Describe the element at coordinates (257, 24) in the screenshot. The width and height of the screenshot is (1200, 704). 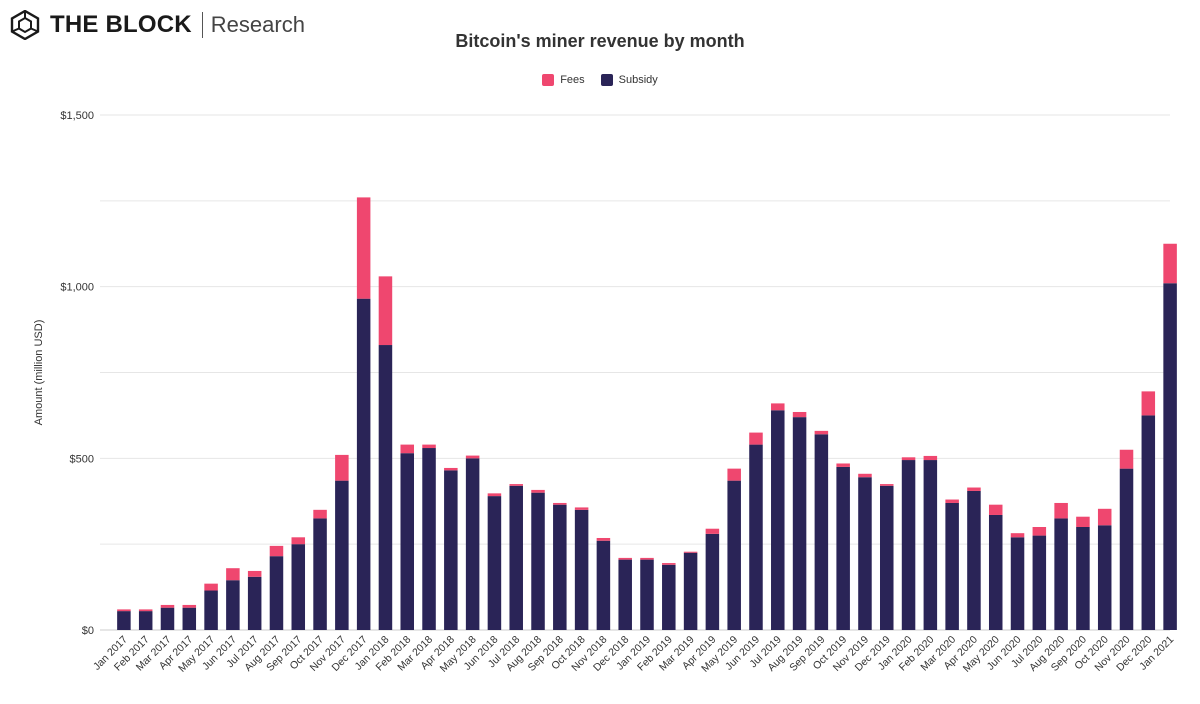
I see `brand-subtitle: Research` at that location.